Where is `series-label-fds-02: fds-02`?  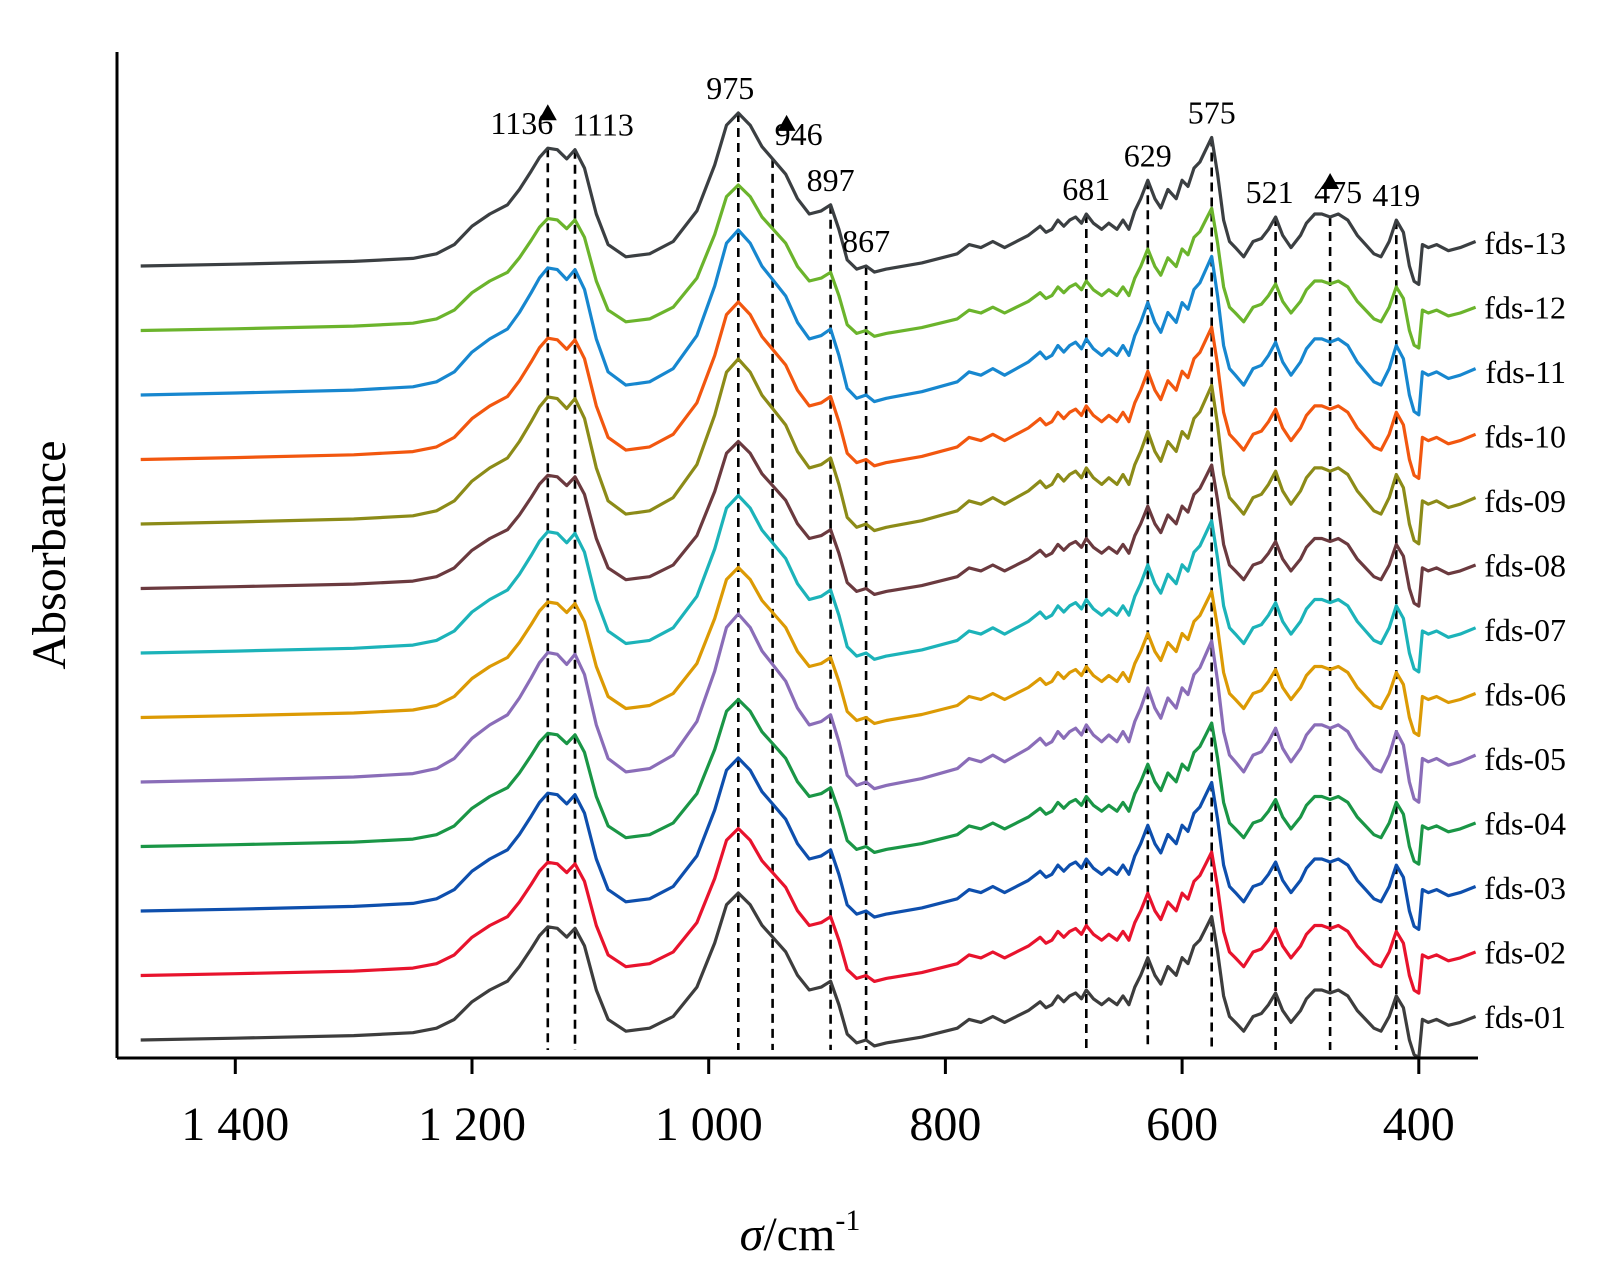
series-label-fds-02: fds-02 is located at coordinates (1525, 953).